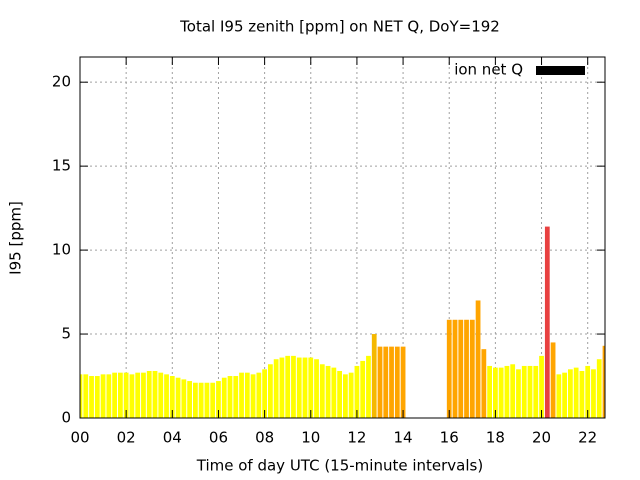  What do you see at coordinates (264, 438) in the screenshot?
I see `x-tick-label: 08` at bounding box center [264, 438].